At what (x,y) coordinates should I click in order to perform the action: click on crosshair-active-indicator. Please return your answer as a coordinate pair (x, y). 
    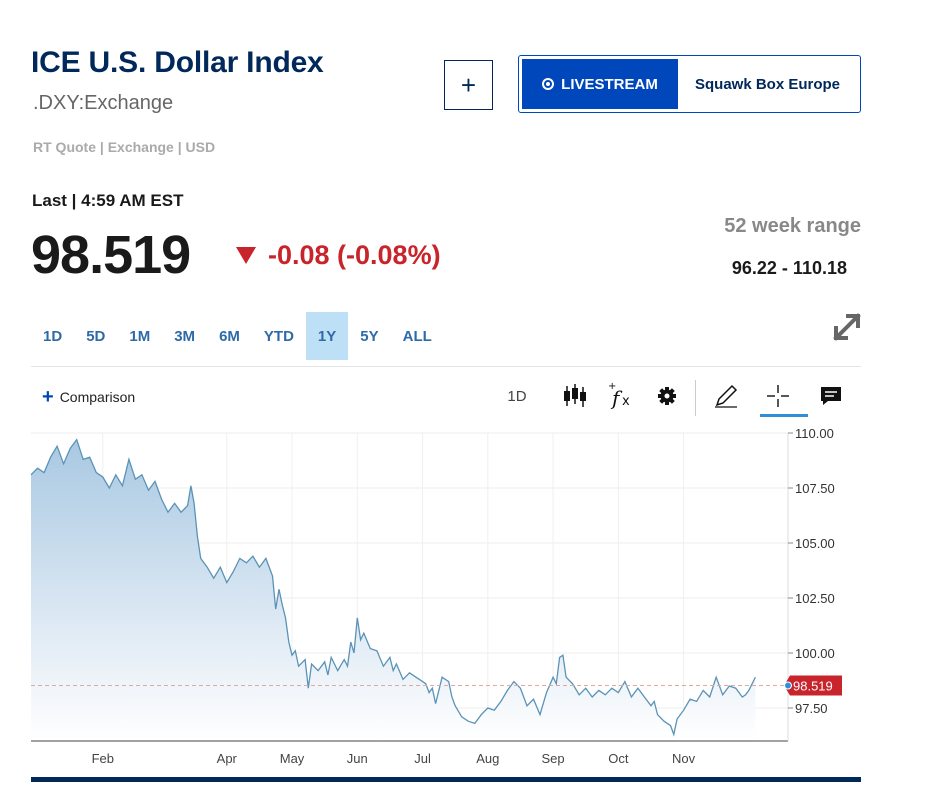
    Looking at the image, I should click on (784, 415).